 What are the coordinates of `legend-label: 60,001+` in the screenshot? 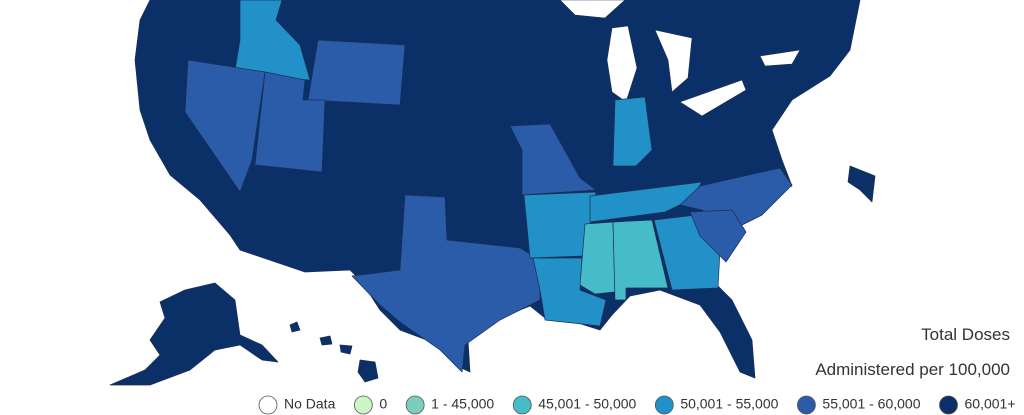 It's located at (990, 404).